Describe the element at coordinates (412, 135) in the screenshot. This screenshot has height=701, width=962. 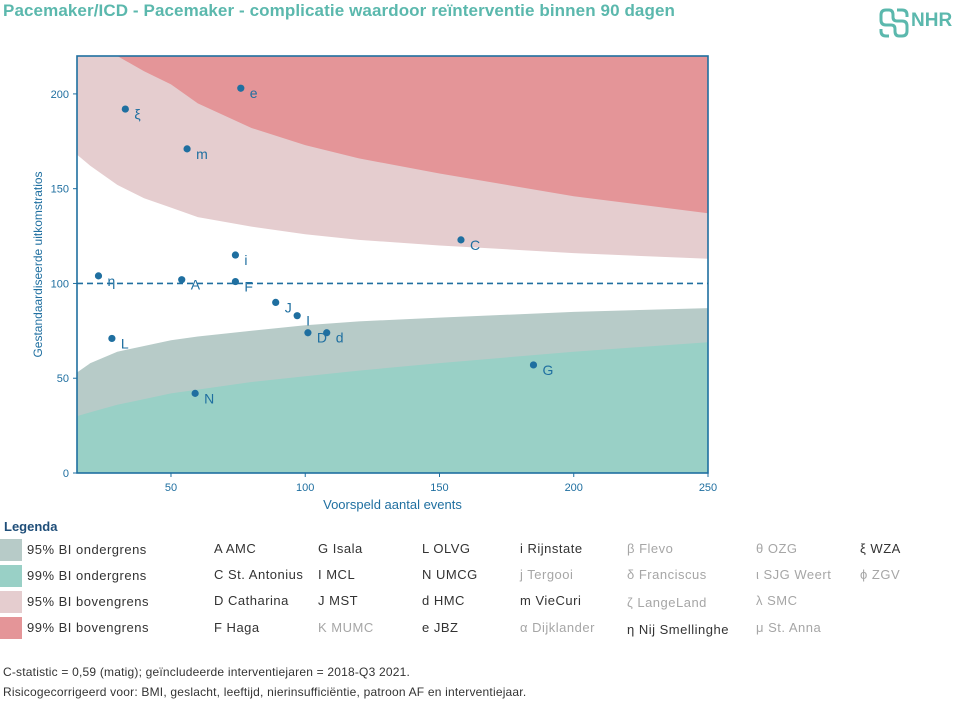
I see `band-99-upper` at that location.